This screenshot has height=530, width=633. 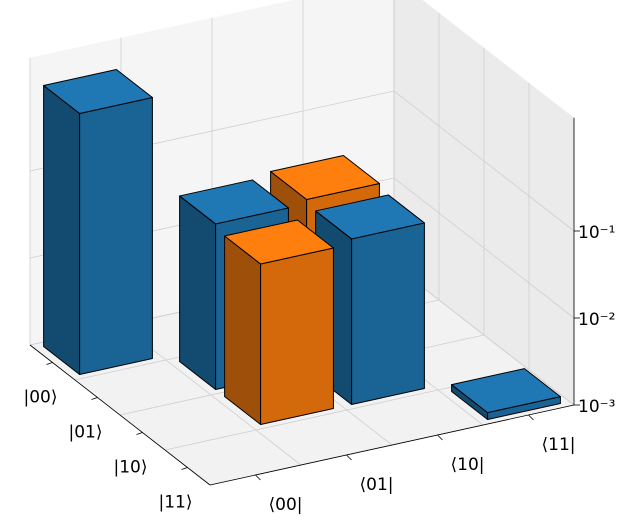 I want to click on row-label: |10⟩, so click(x=131, y=468).